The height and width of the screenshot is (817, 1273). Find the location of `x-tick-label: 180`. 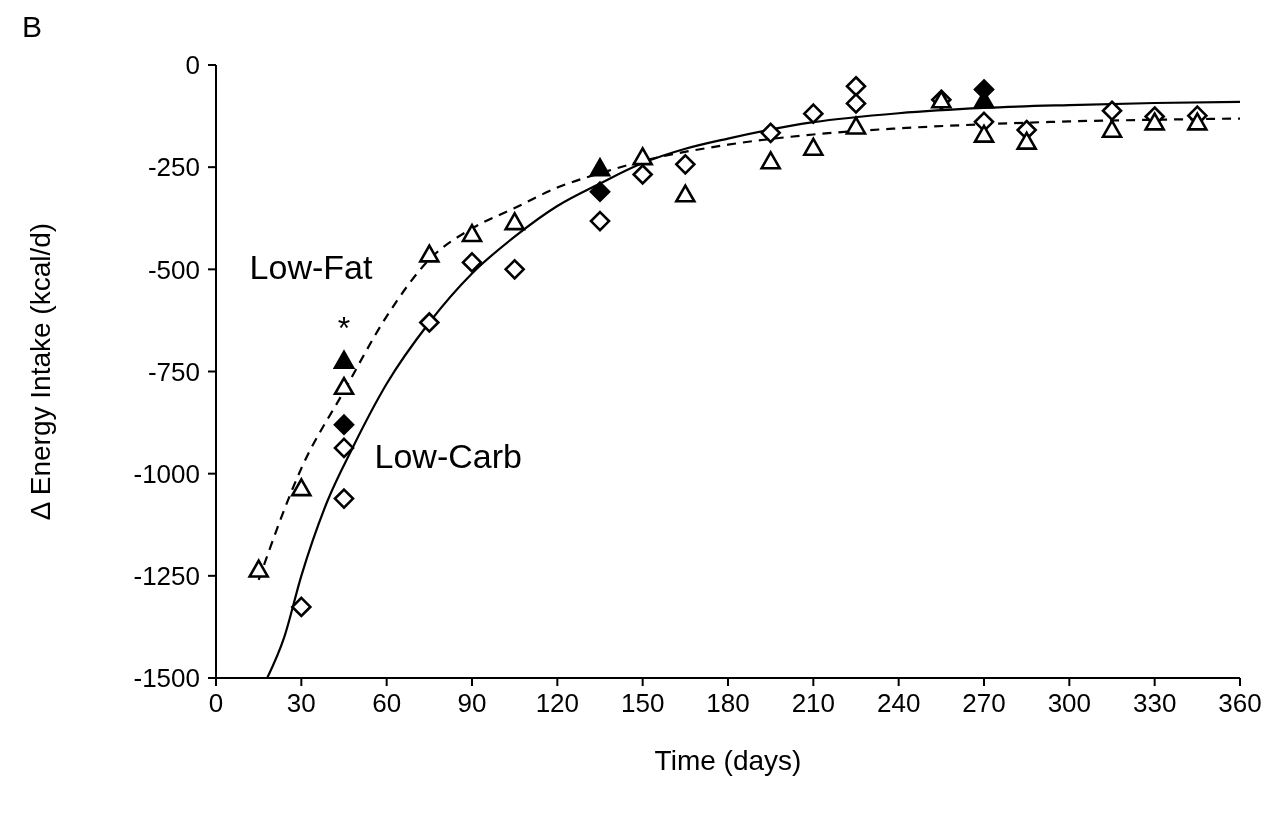

x-tick-label: 180 is located at coordinates (728, 703).